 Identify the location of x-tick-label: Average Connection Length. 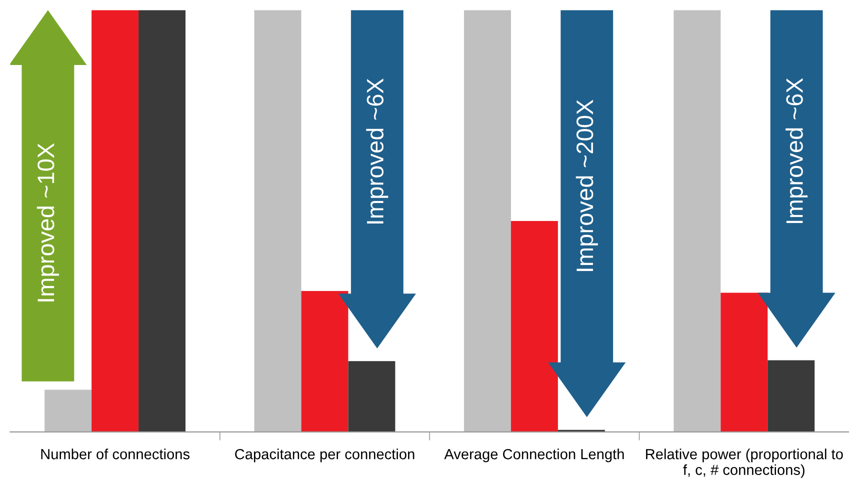
(534, 455).